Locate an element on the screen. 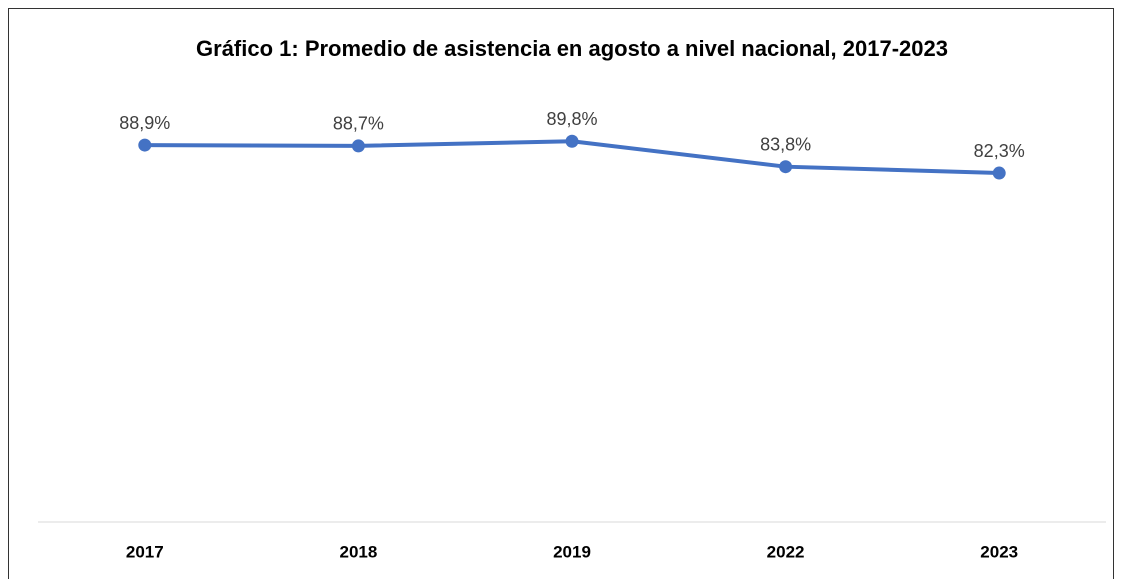 This screenshot has width=1122, height=579. data-label: 88,9% is located at coordinates (144, 123).